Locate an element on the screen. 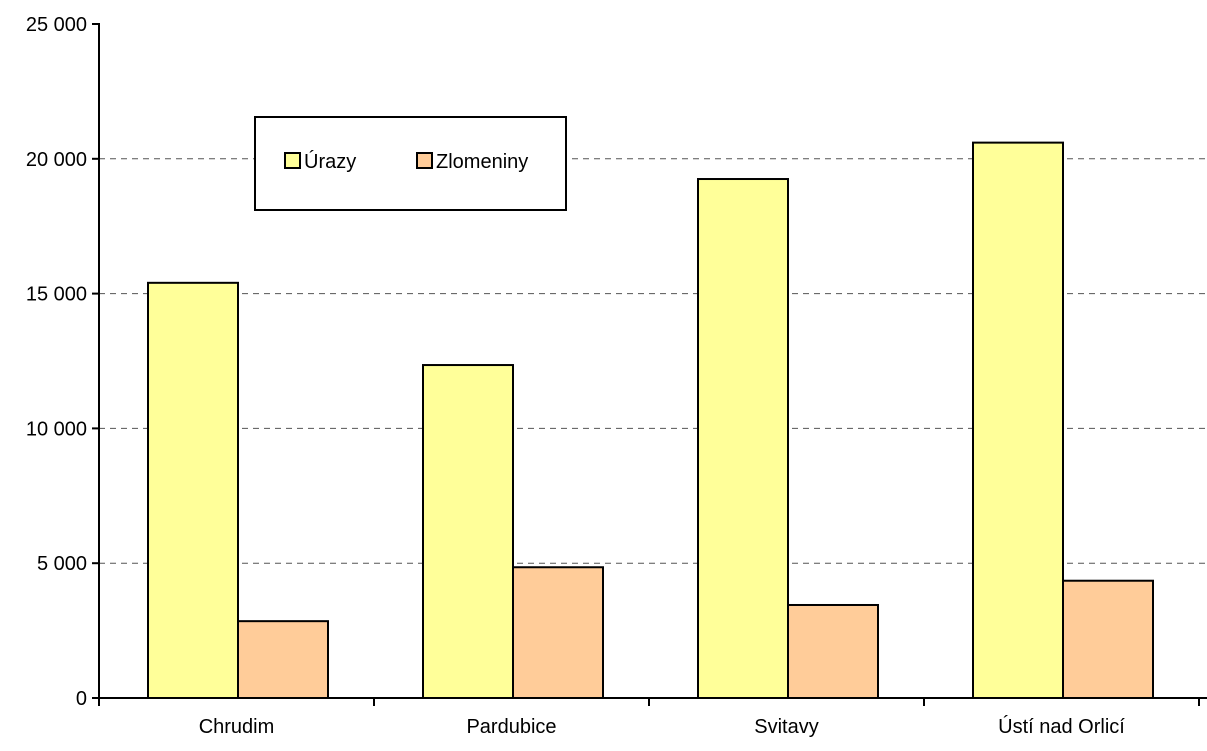  legend-label: Úrazy is located at coordinates (330, 161).